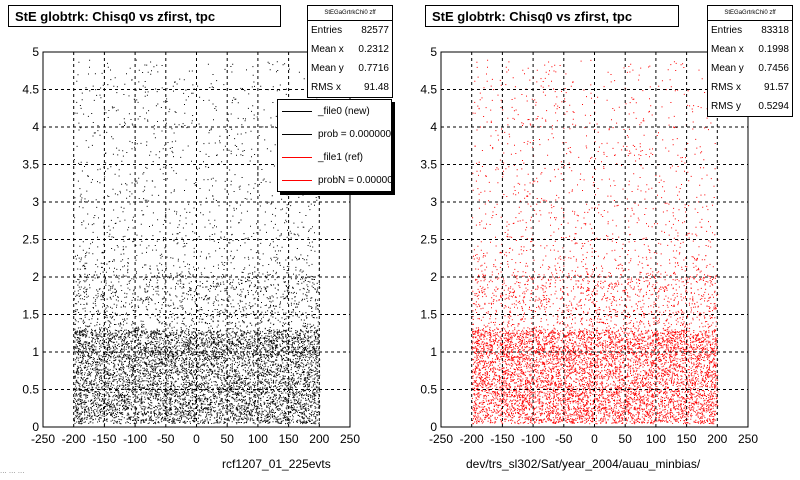 The height and width of the screenshot is (480, 800). Describe the element at coordinates (748, 439) in the screenshot. I see `right-x-tick-label: 250` at that location.